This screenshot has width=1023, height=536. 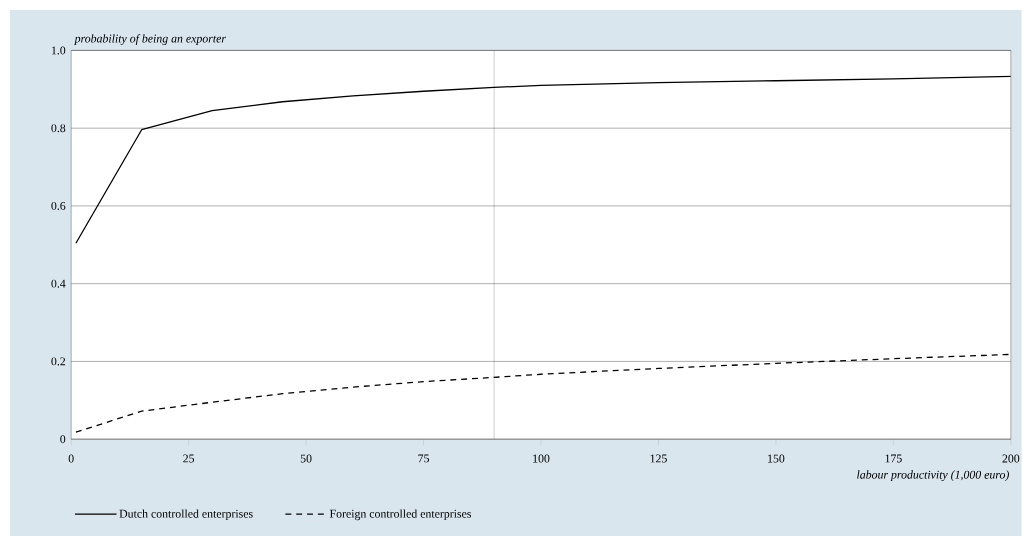 I want to click on x-tick-label: 150, so click(x=776, y=458).